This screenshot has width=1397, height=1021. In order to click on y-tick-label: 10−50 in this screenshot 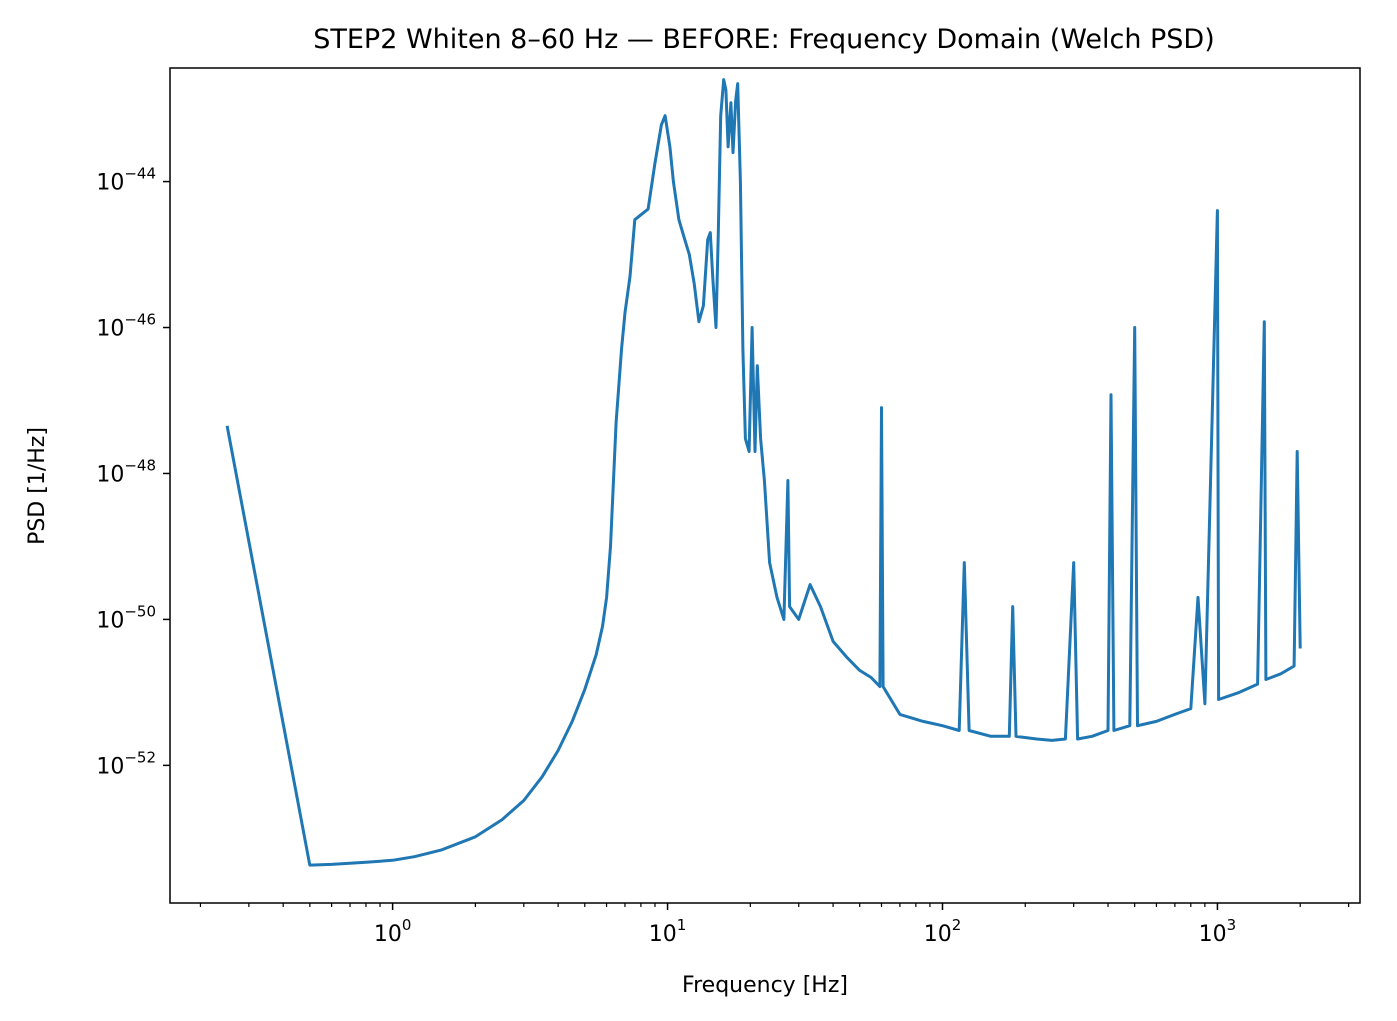, I will do `click(126, 617)`.